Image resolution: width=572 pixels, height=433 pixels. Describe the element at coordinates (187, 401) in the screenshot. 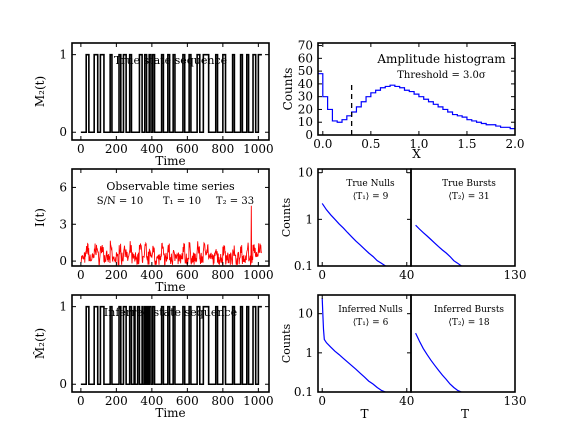

I see `inferred_state-xtick-label: 600` at that location.